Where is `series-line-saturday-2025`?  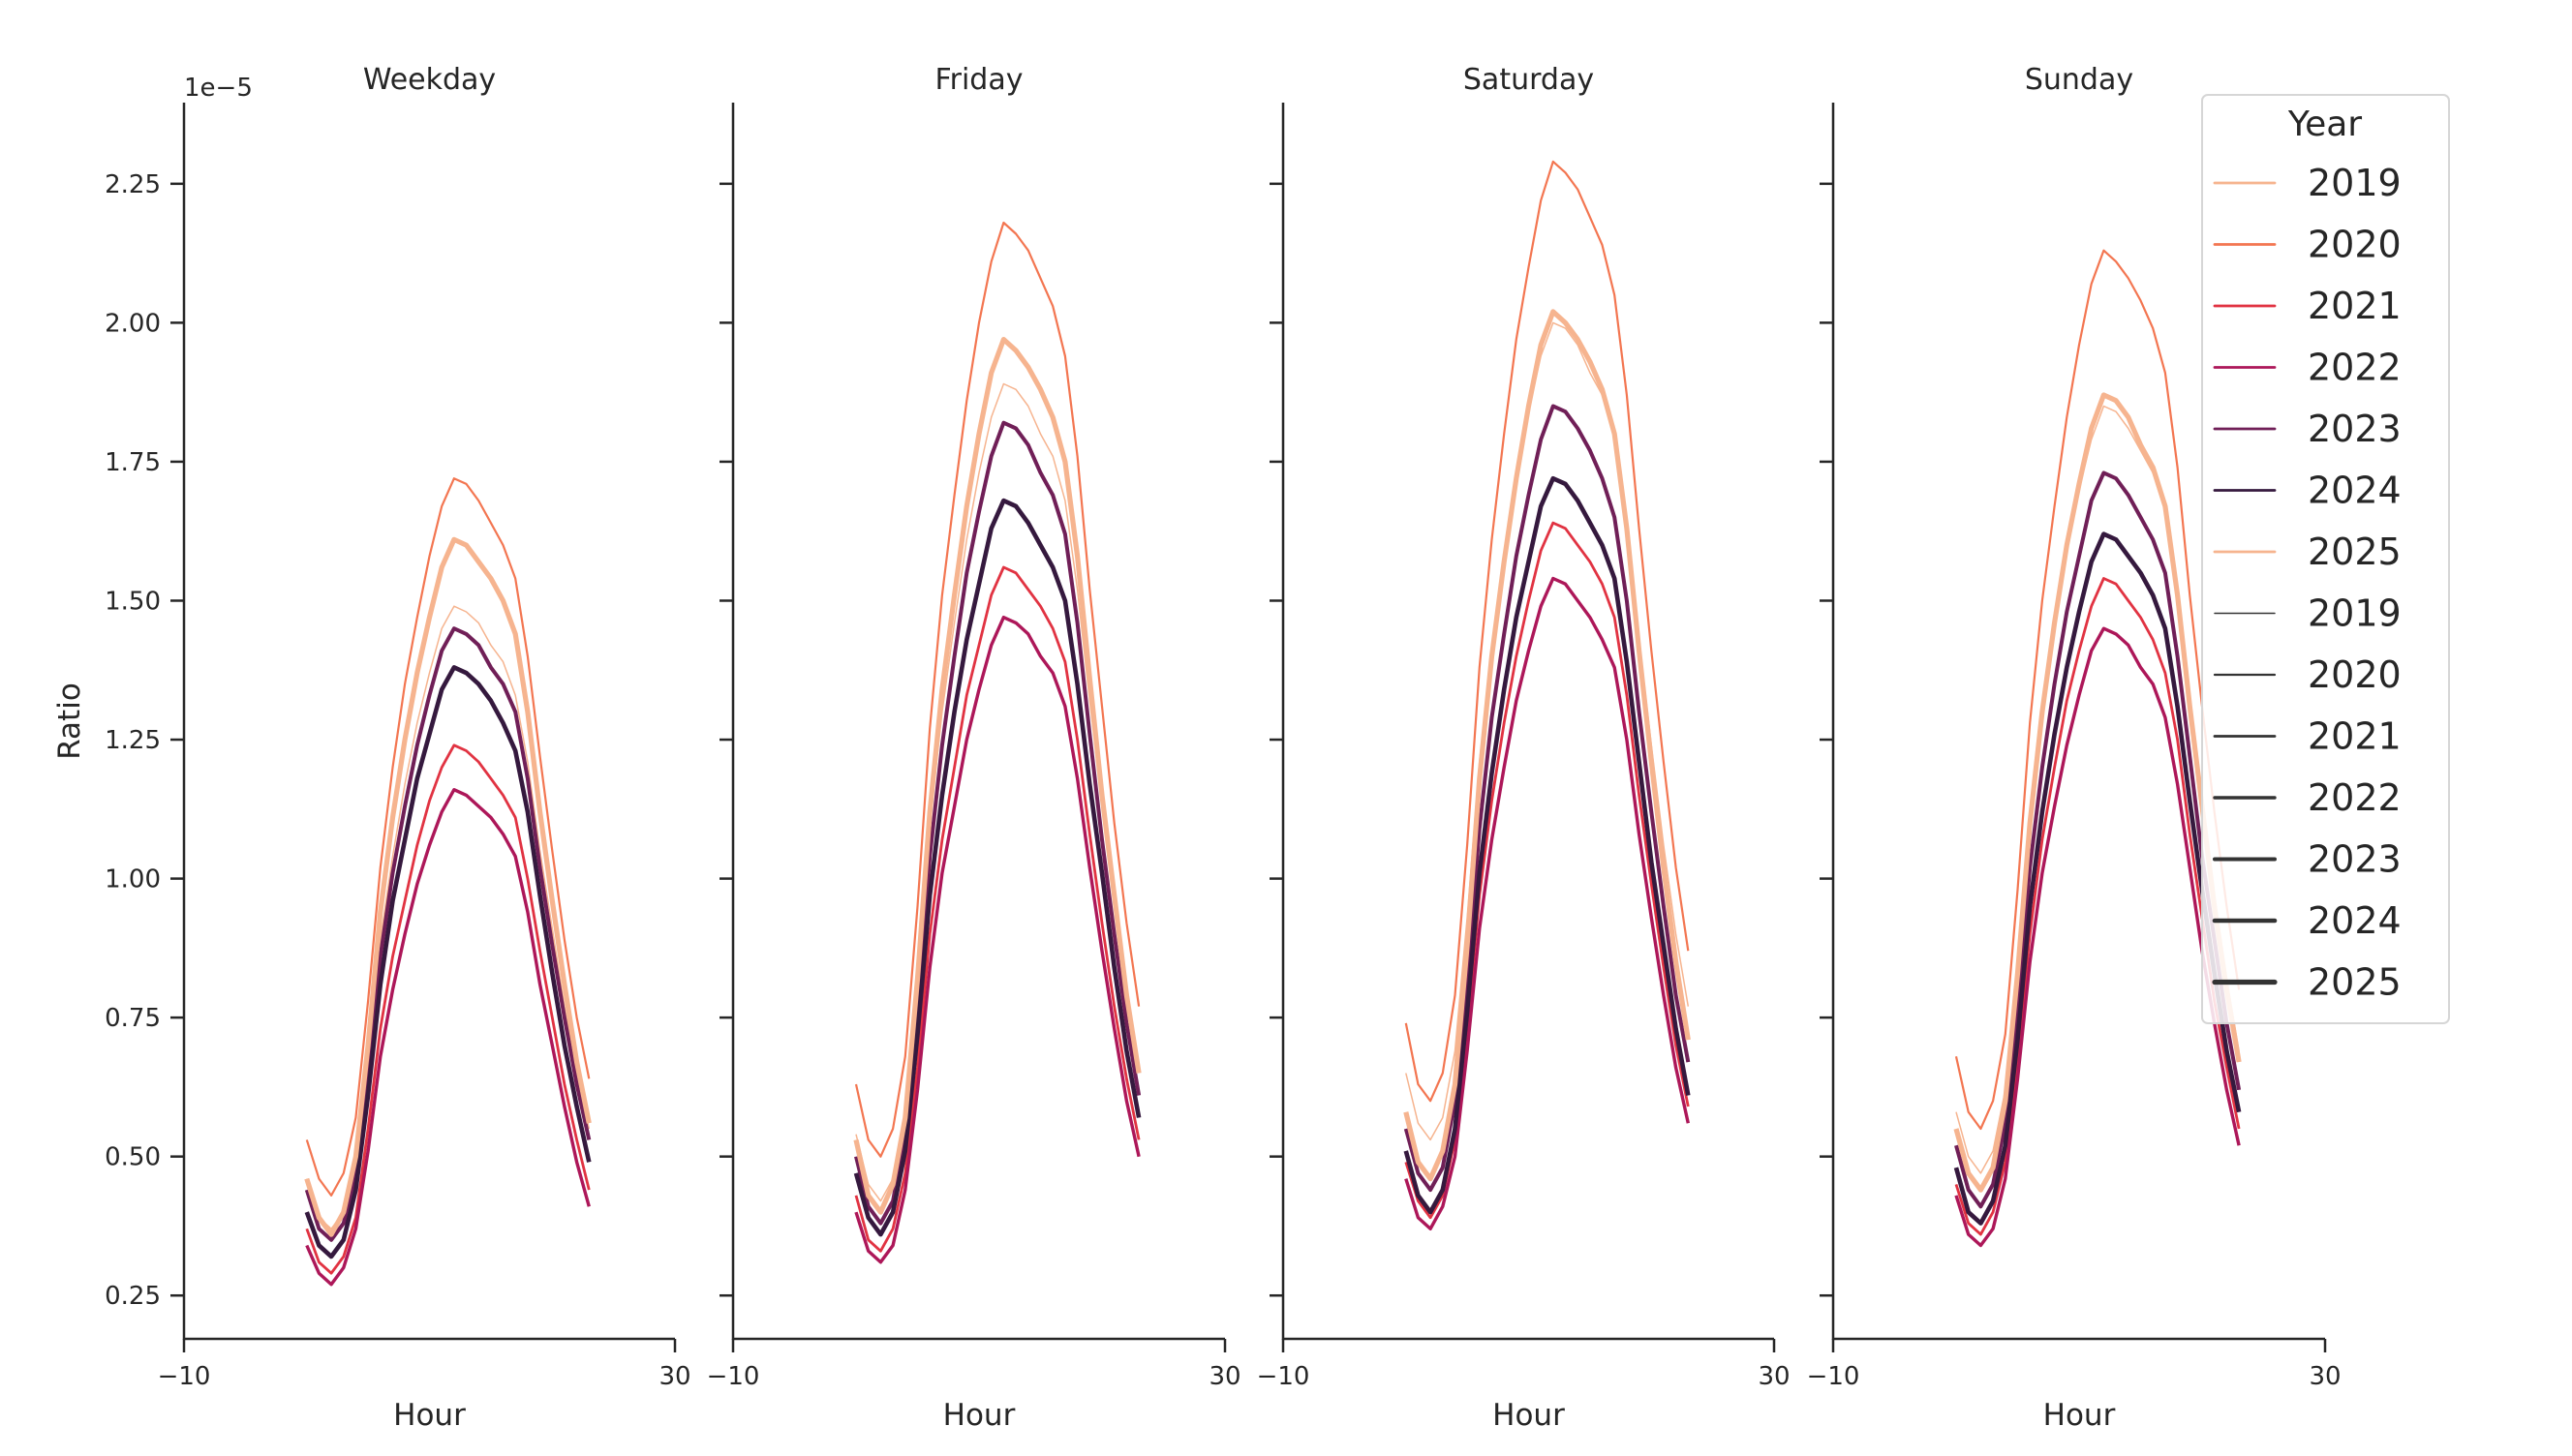
series-line-saturday-2025 is located at coordinates (1547, 746).